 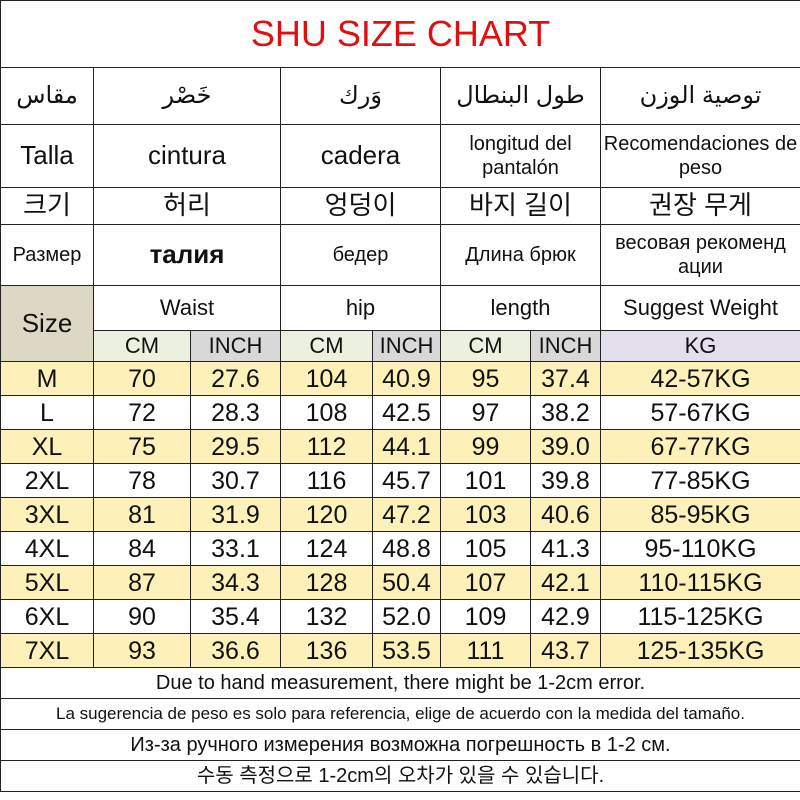 What do you see at coordinates (235, 514) in the screenshot?
I see `table-cell: 31.9` at bounding box center [235, 514].